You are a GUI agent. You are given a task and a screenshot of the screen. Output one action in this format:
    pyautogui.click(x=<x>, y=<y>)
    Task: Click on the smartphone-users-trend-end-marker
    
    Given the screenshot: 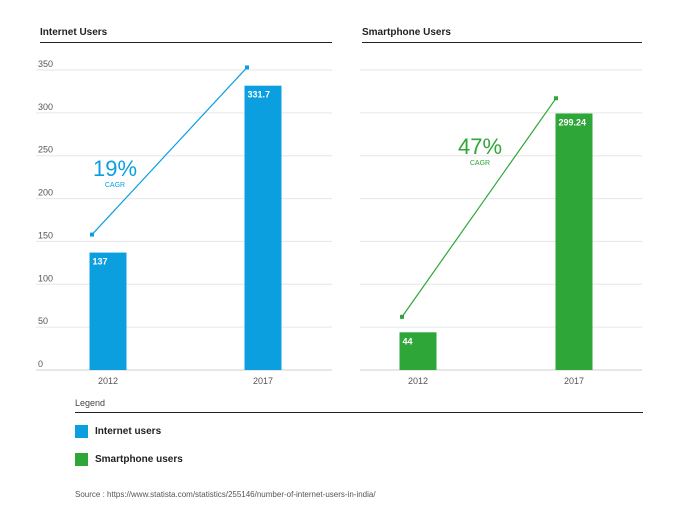 What is the action you would take?
    pyautogui.click(x=556, y=98)
    